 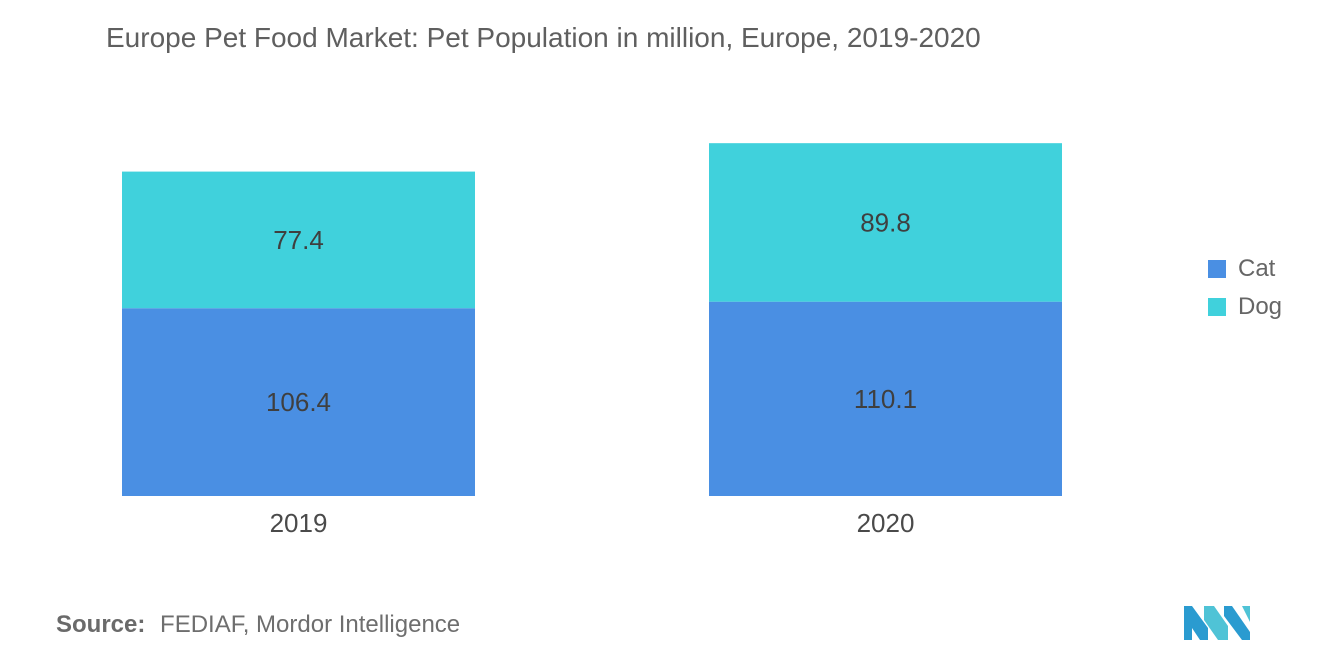 I want to click on source-text: FEDIAF, Mordor Intelligence, so click(x=310, y=624).